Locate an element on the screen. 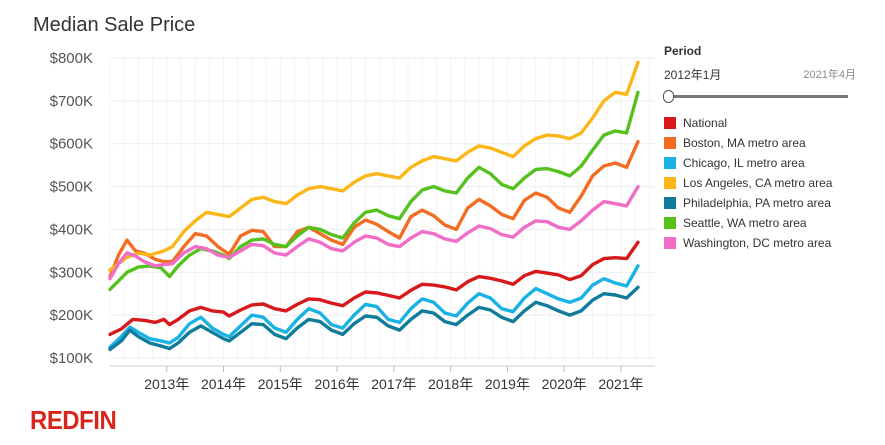  legend-item: Boston, MA metro area is located at coordinates (748, 143).